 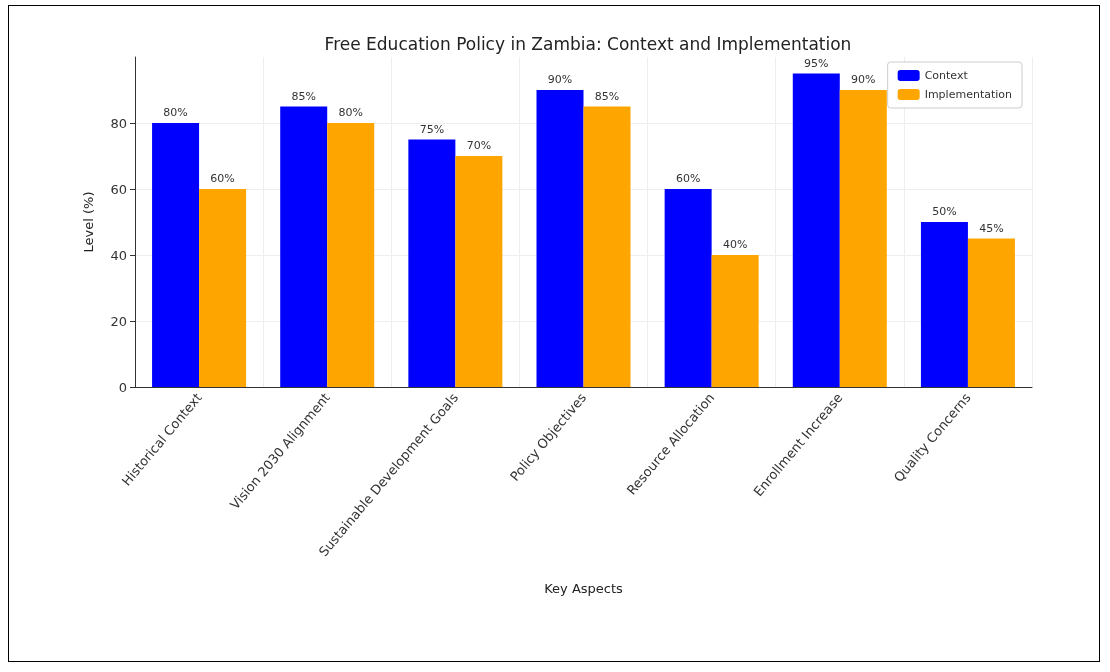 What do you see at coordinates (88, 222) in the screenshot?
I see `y-axis-title: Level (%)` at bounding box center [88, 222].